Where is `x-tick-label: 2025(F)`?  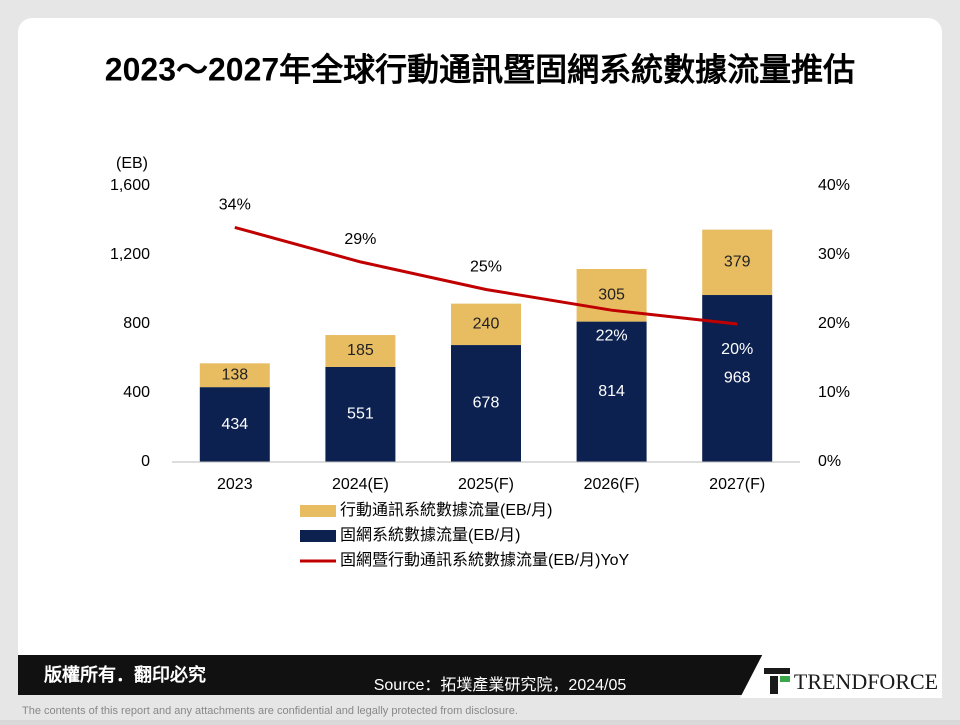 x-tick-label: 2025(F) is located at coordinates (486, 484).